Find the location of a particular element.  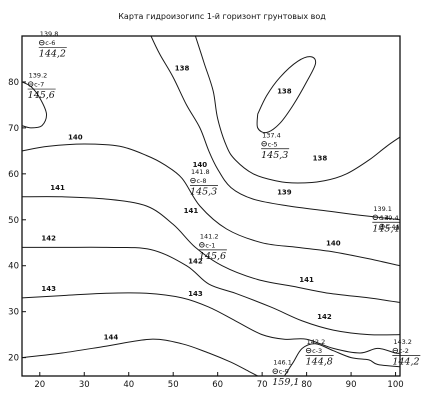

x-tick-label: 100 is located at coordinates (395, 385).